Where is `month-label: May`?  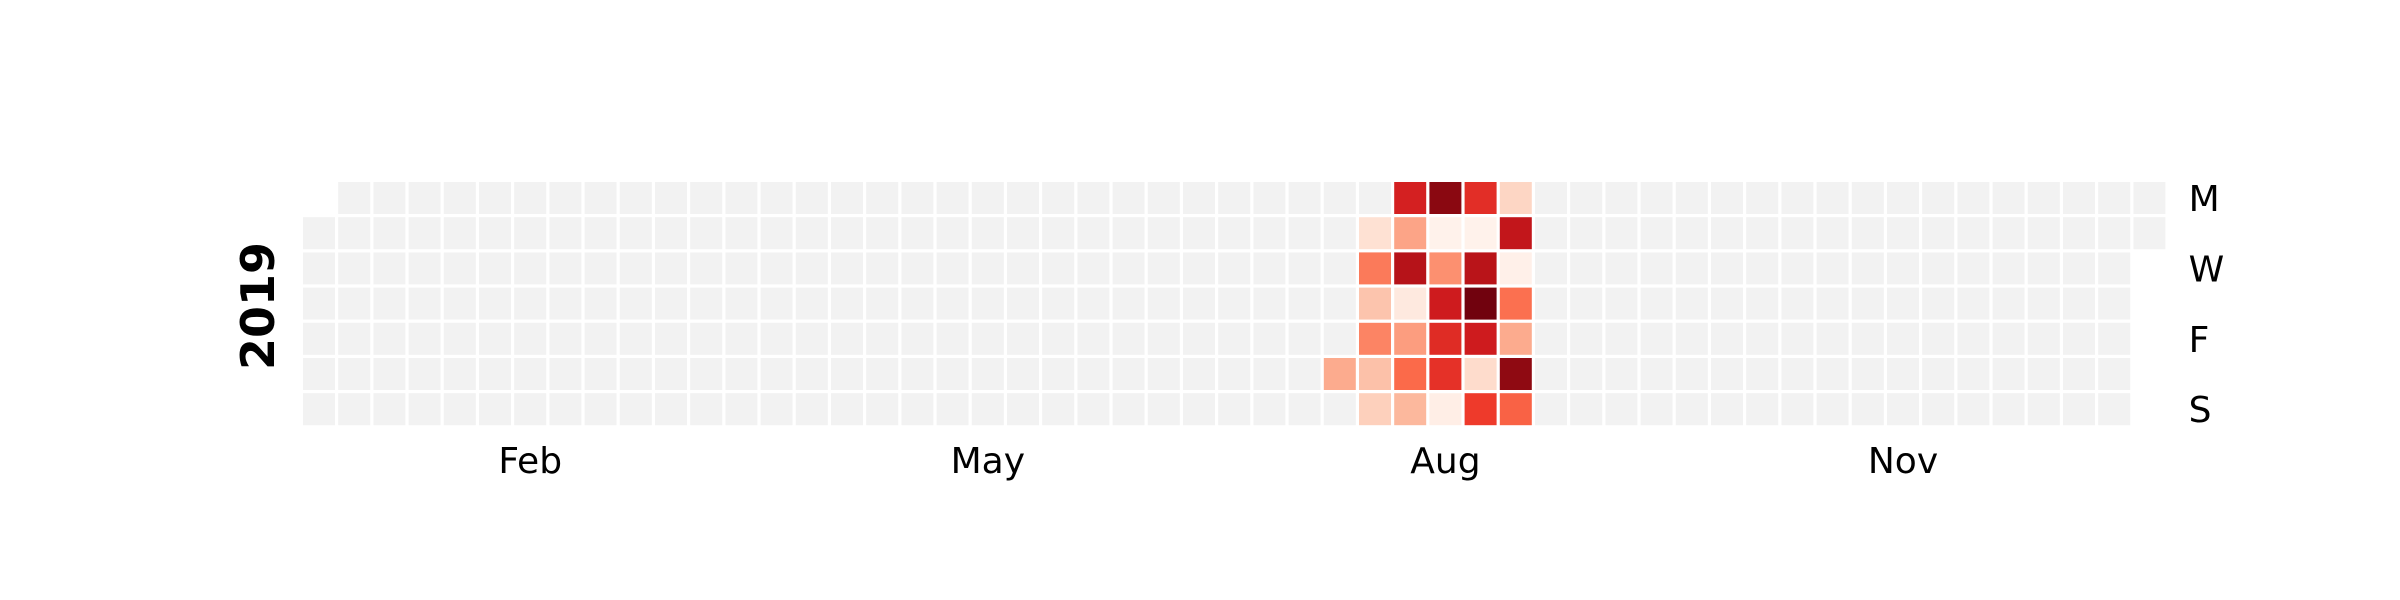 month-label: May is located at coordinates (988, 461).